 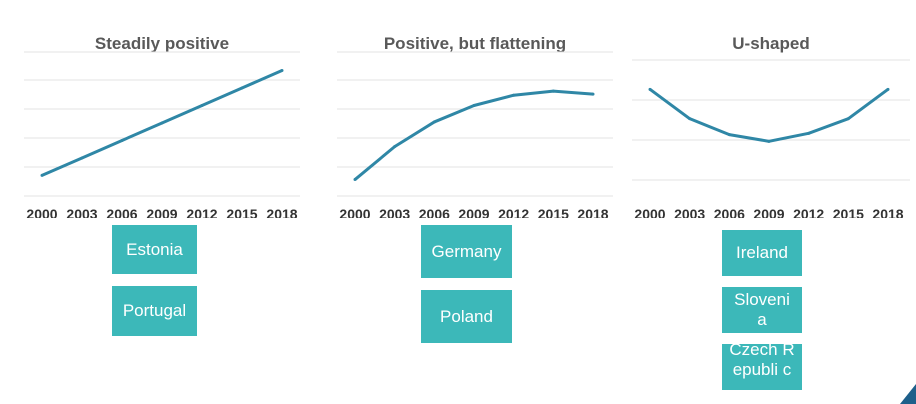 I want to click on country-tag-portugal: Portugal, so click(x=154, y=311).